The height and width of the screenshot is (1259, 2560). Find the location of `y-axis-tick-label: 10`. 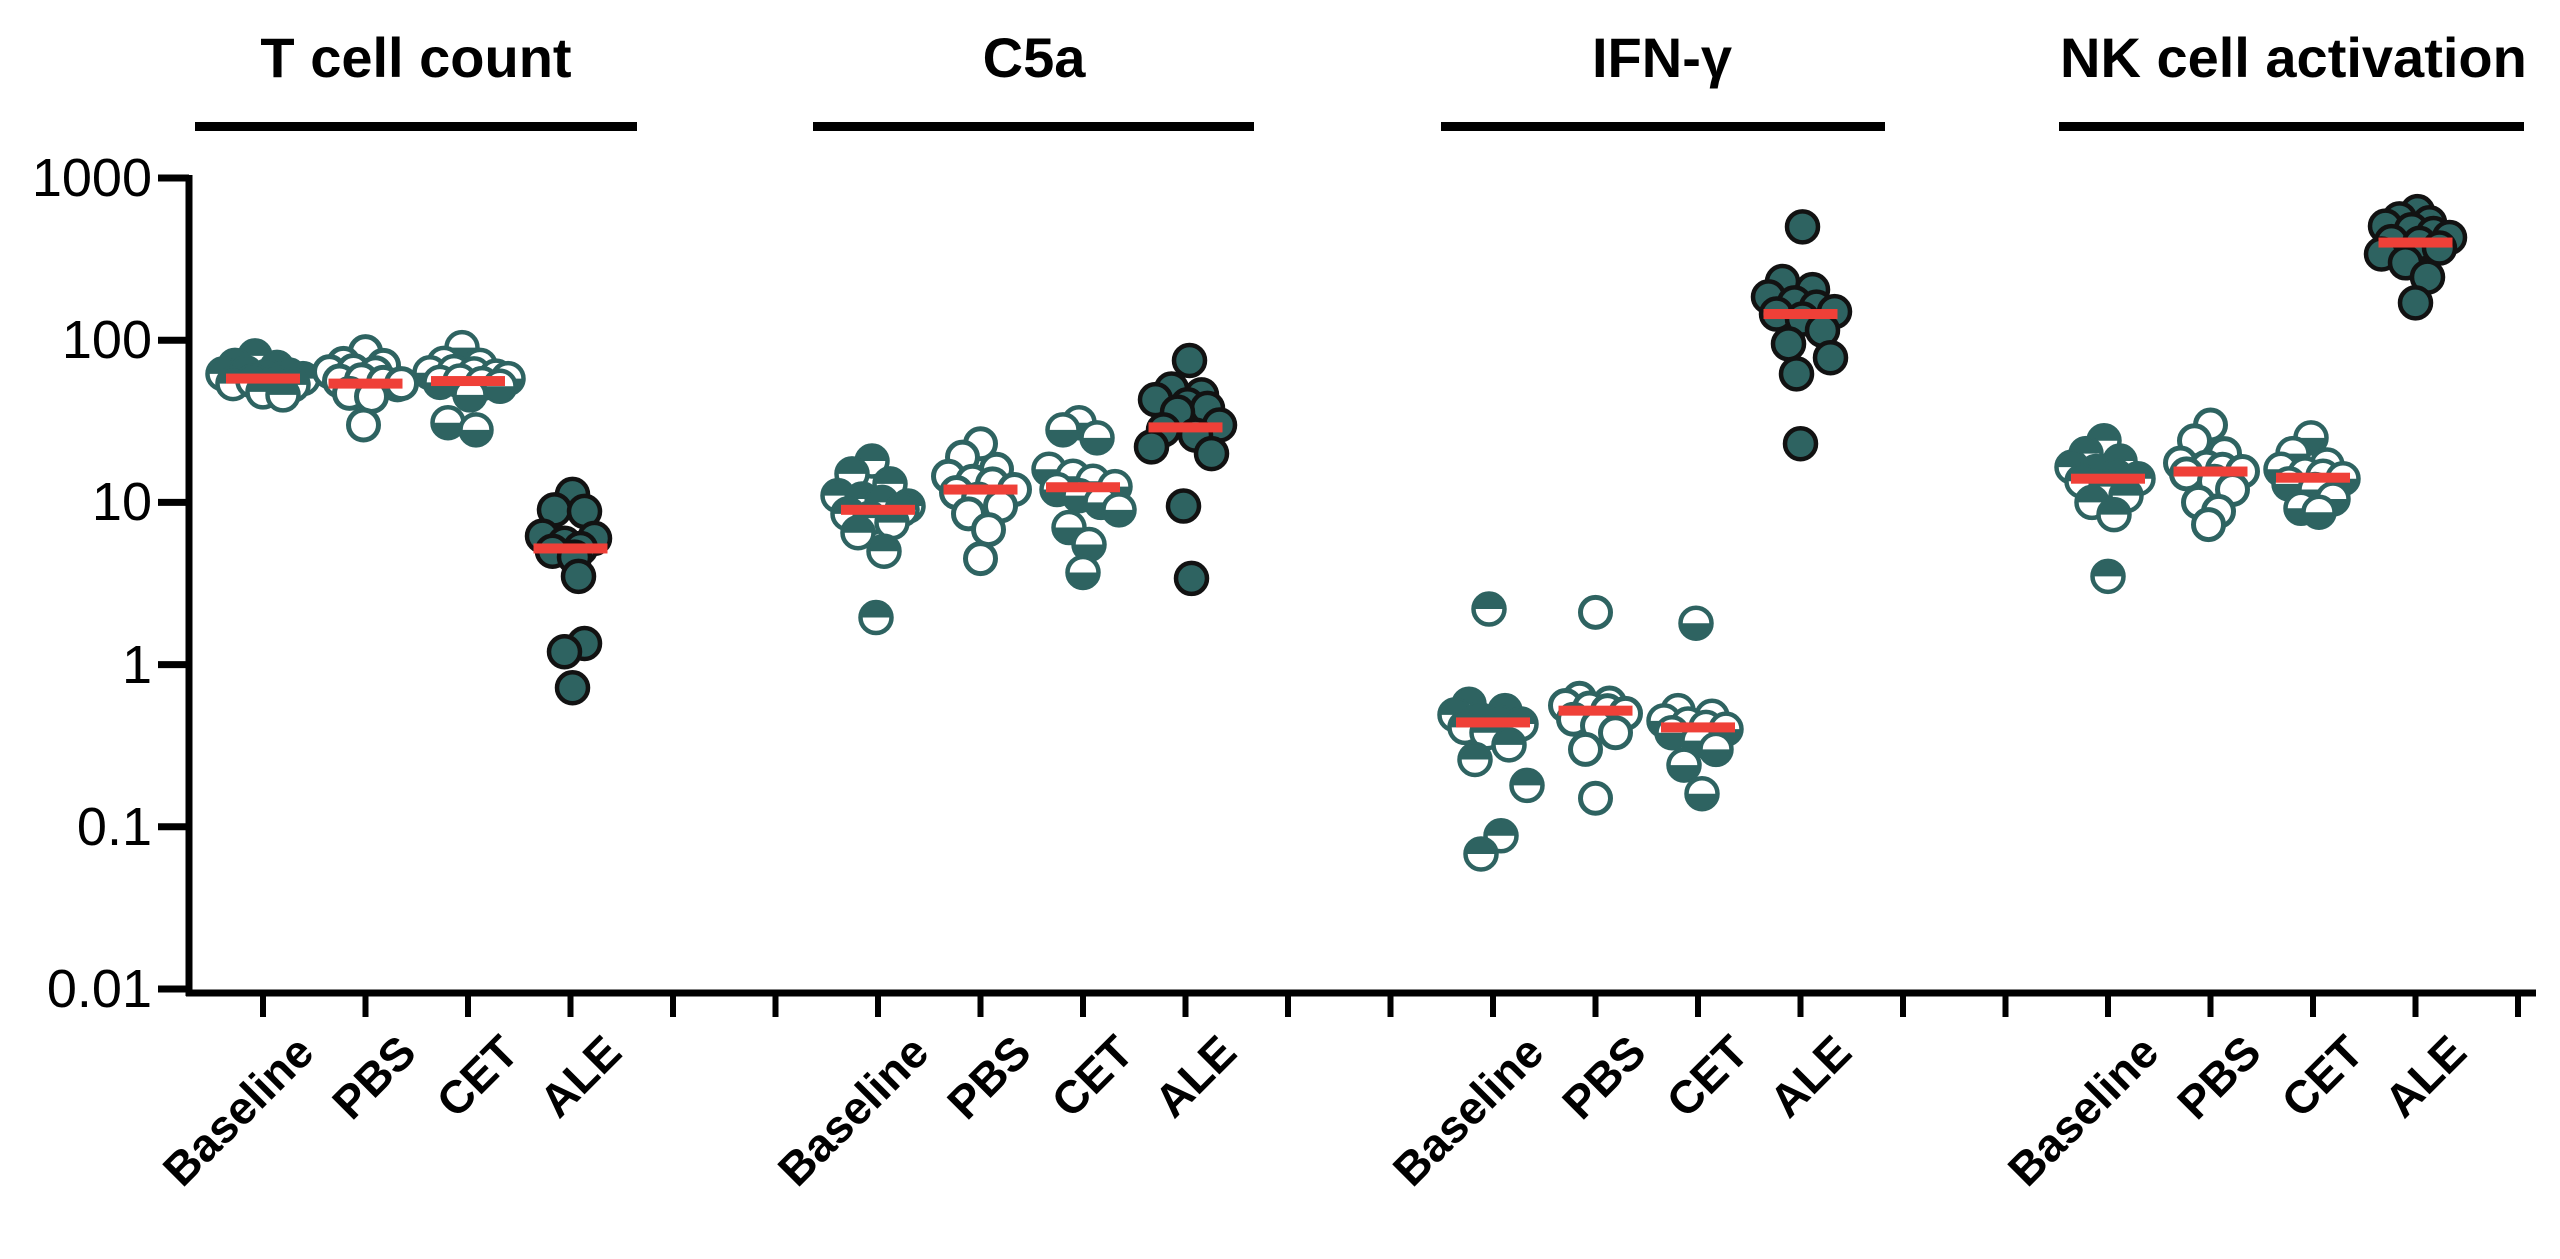

y-axis-tick-label: 10 is located at coordinates (121, 502).